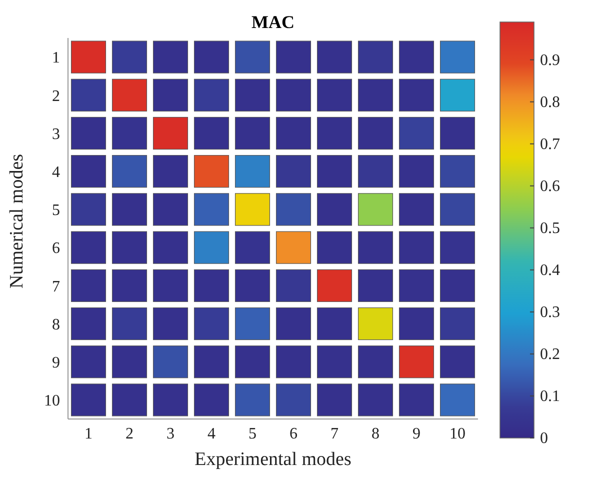 The image size is (594, 477). What do you see at coordinates (130, 433) in the screenshot?
I see `x-tick-label: 2` at bounding box center [130, 433].